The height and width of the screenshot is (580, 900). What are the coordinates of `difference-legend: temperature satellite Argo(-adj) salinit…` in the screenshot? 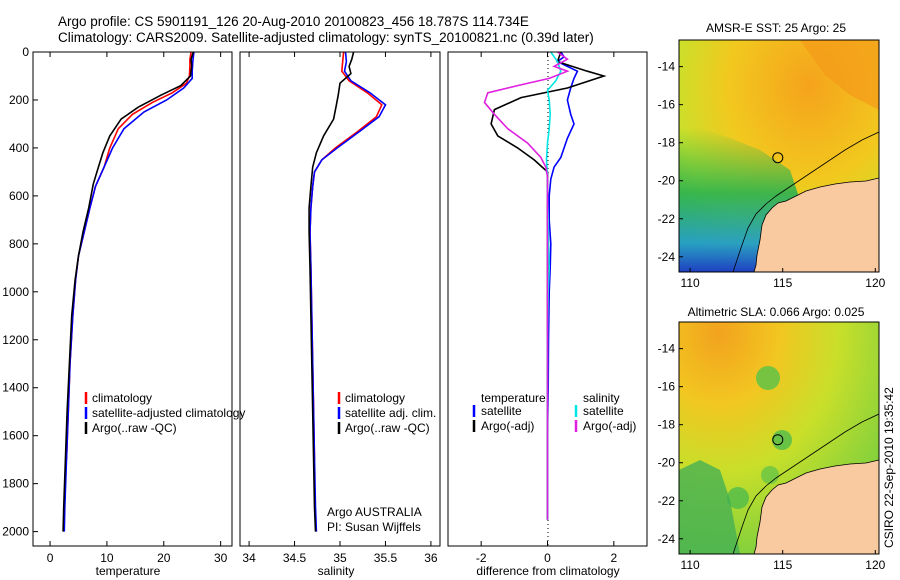 It's located at (554, 412).